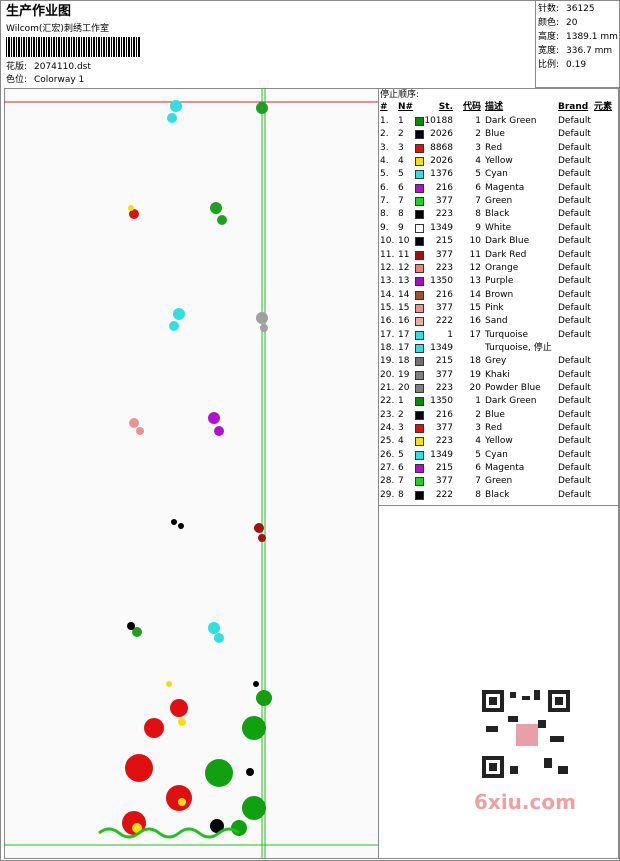  Describe the element at coordinates (17, 67) in the screenshot. I see `file-label: 花版:` at that location.